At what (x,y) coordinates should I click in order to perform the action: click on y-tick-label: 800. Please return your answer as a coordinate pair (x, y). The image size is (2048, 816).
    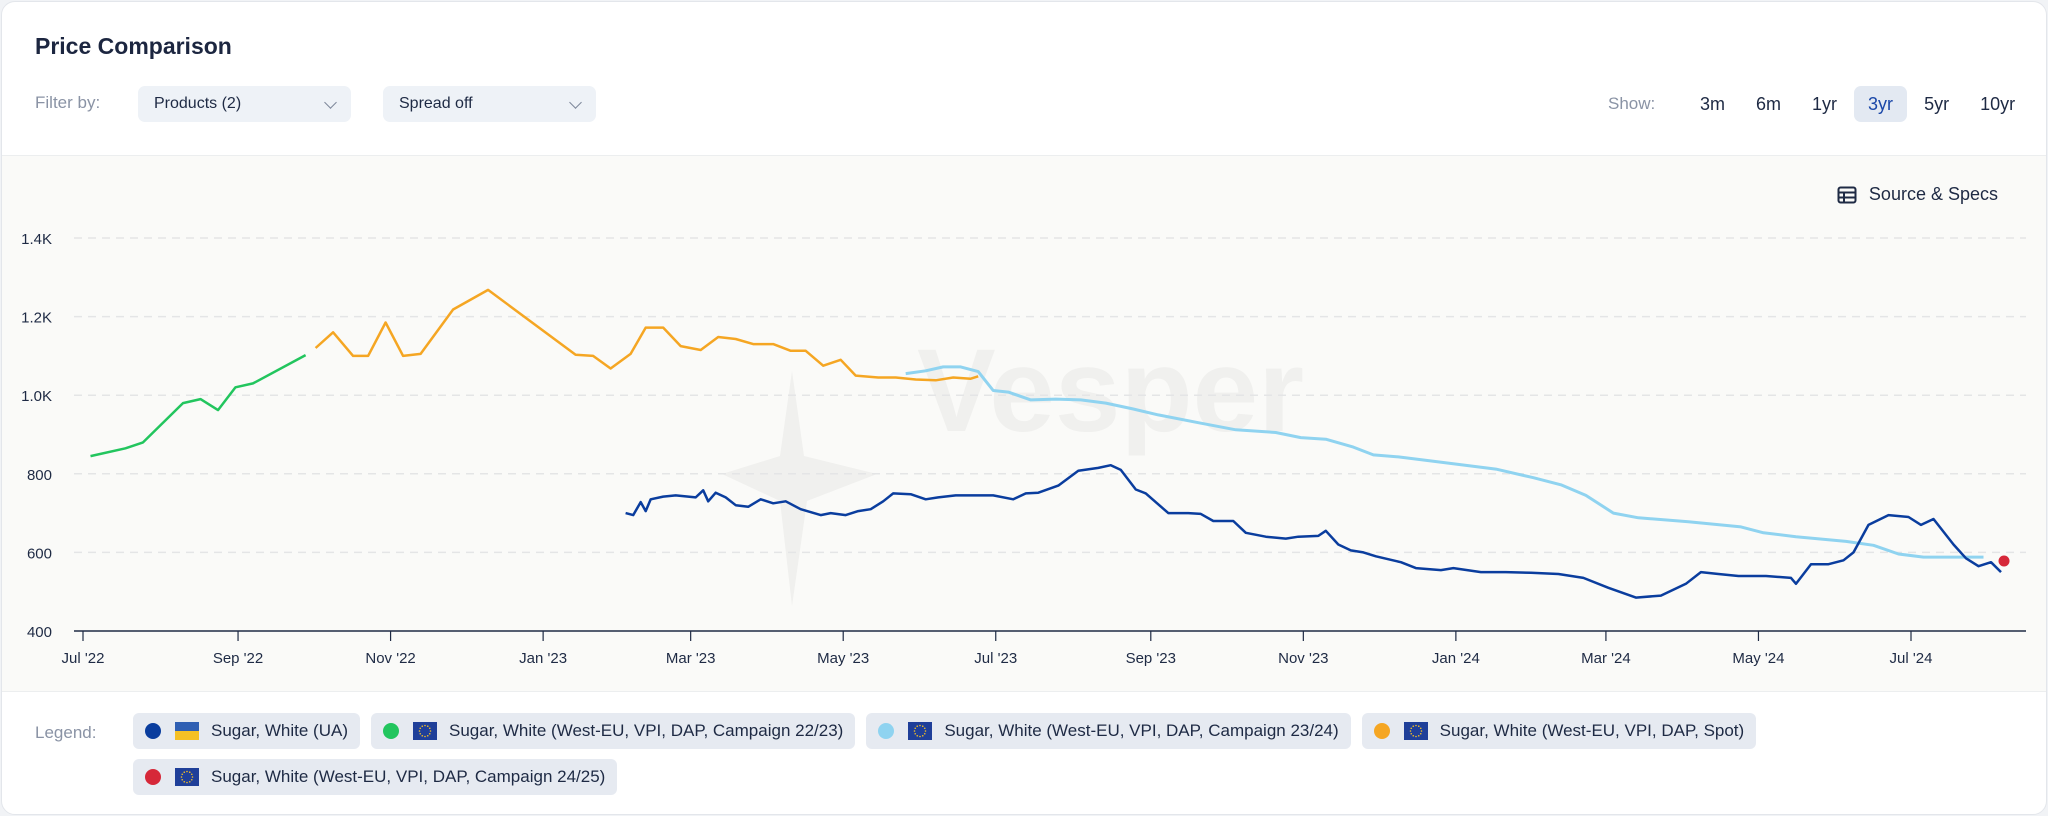
    Looking at the image, I should click on (39, 475).